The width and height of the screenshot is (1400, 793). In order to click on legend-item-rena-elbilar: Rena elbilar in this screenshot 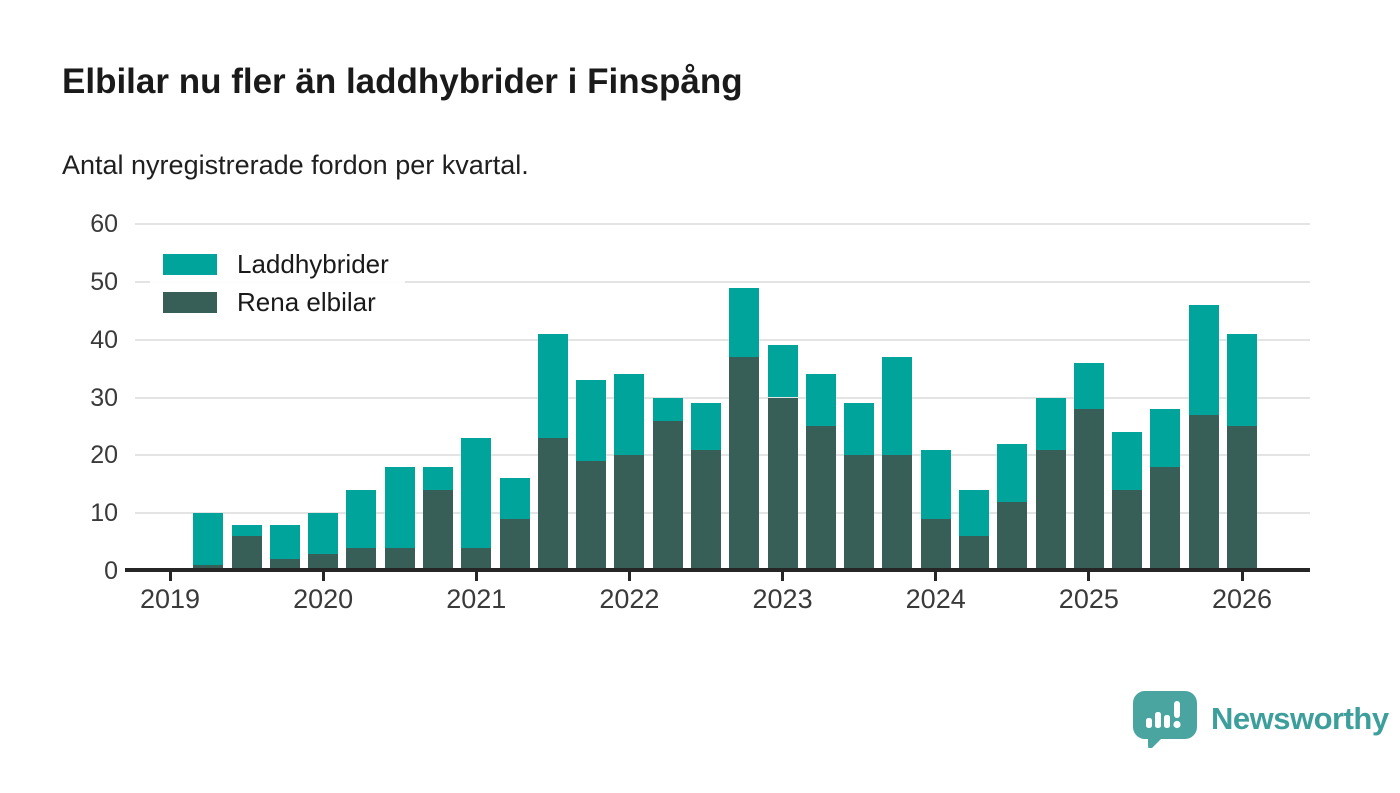, I will do `click(276, 302)`.